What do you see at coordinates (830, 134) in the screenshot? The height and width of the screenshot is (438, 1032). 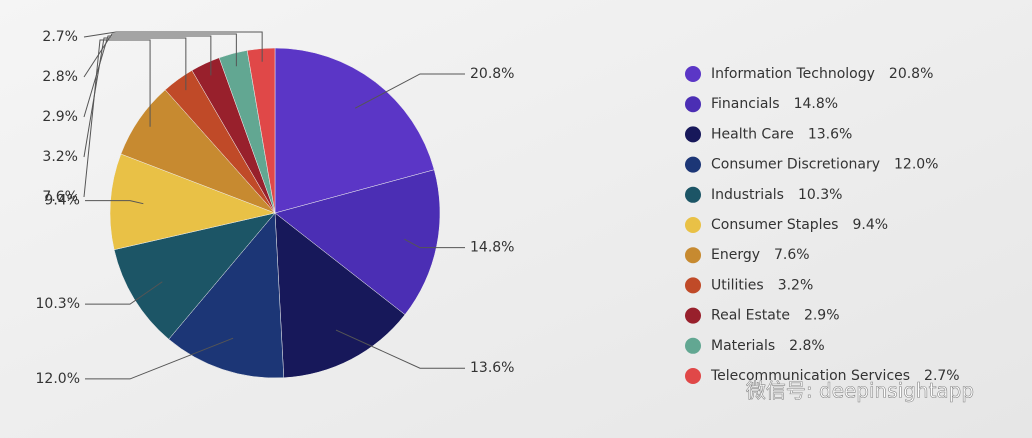 I see `legend-value: 13.6%` at bounding box center [830, 134].